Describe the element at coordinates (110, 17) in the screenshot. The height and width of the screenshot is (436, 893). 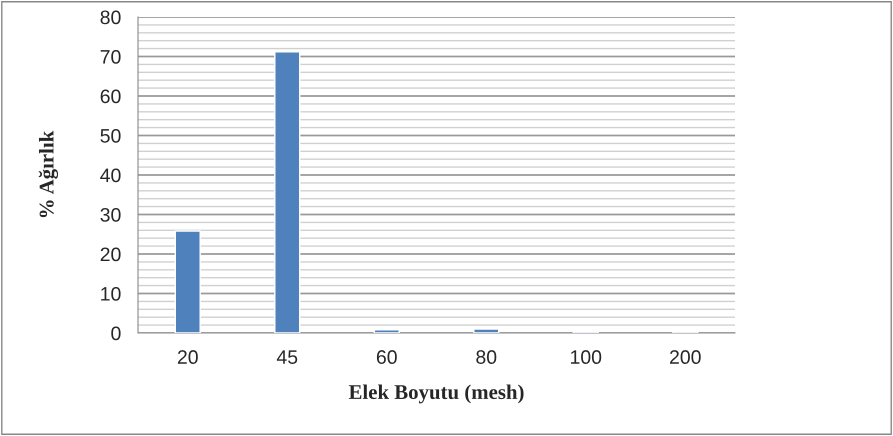
I see `y-tick-label: 80` at that location.